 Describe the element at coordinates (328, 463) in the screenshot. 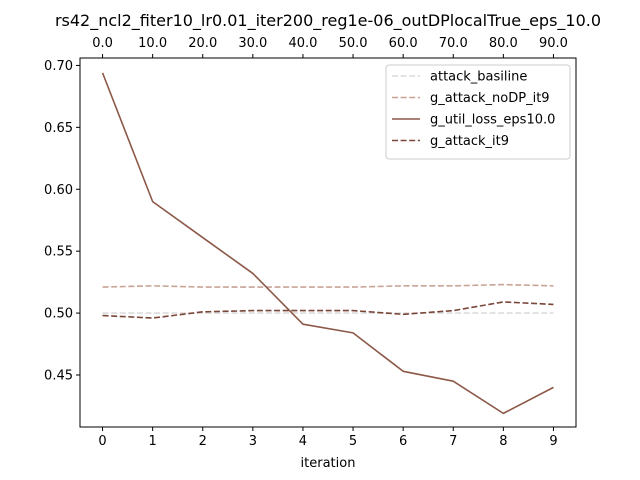

I see `x-axis-label: iteration` at that location.